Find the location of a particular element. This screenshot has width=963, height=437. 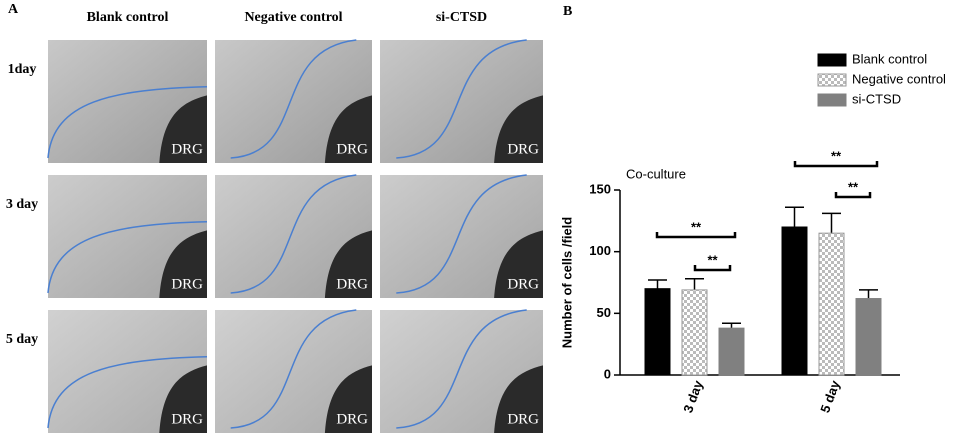

panel-label: B is located at coordinates (567, 11).